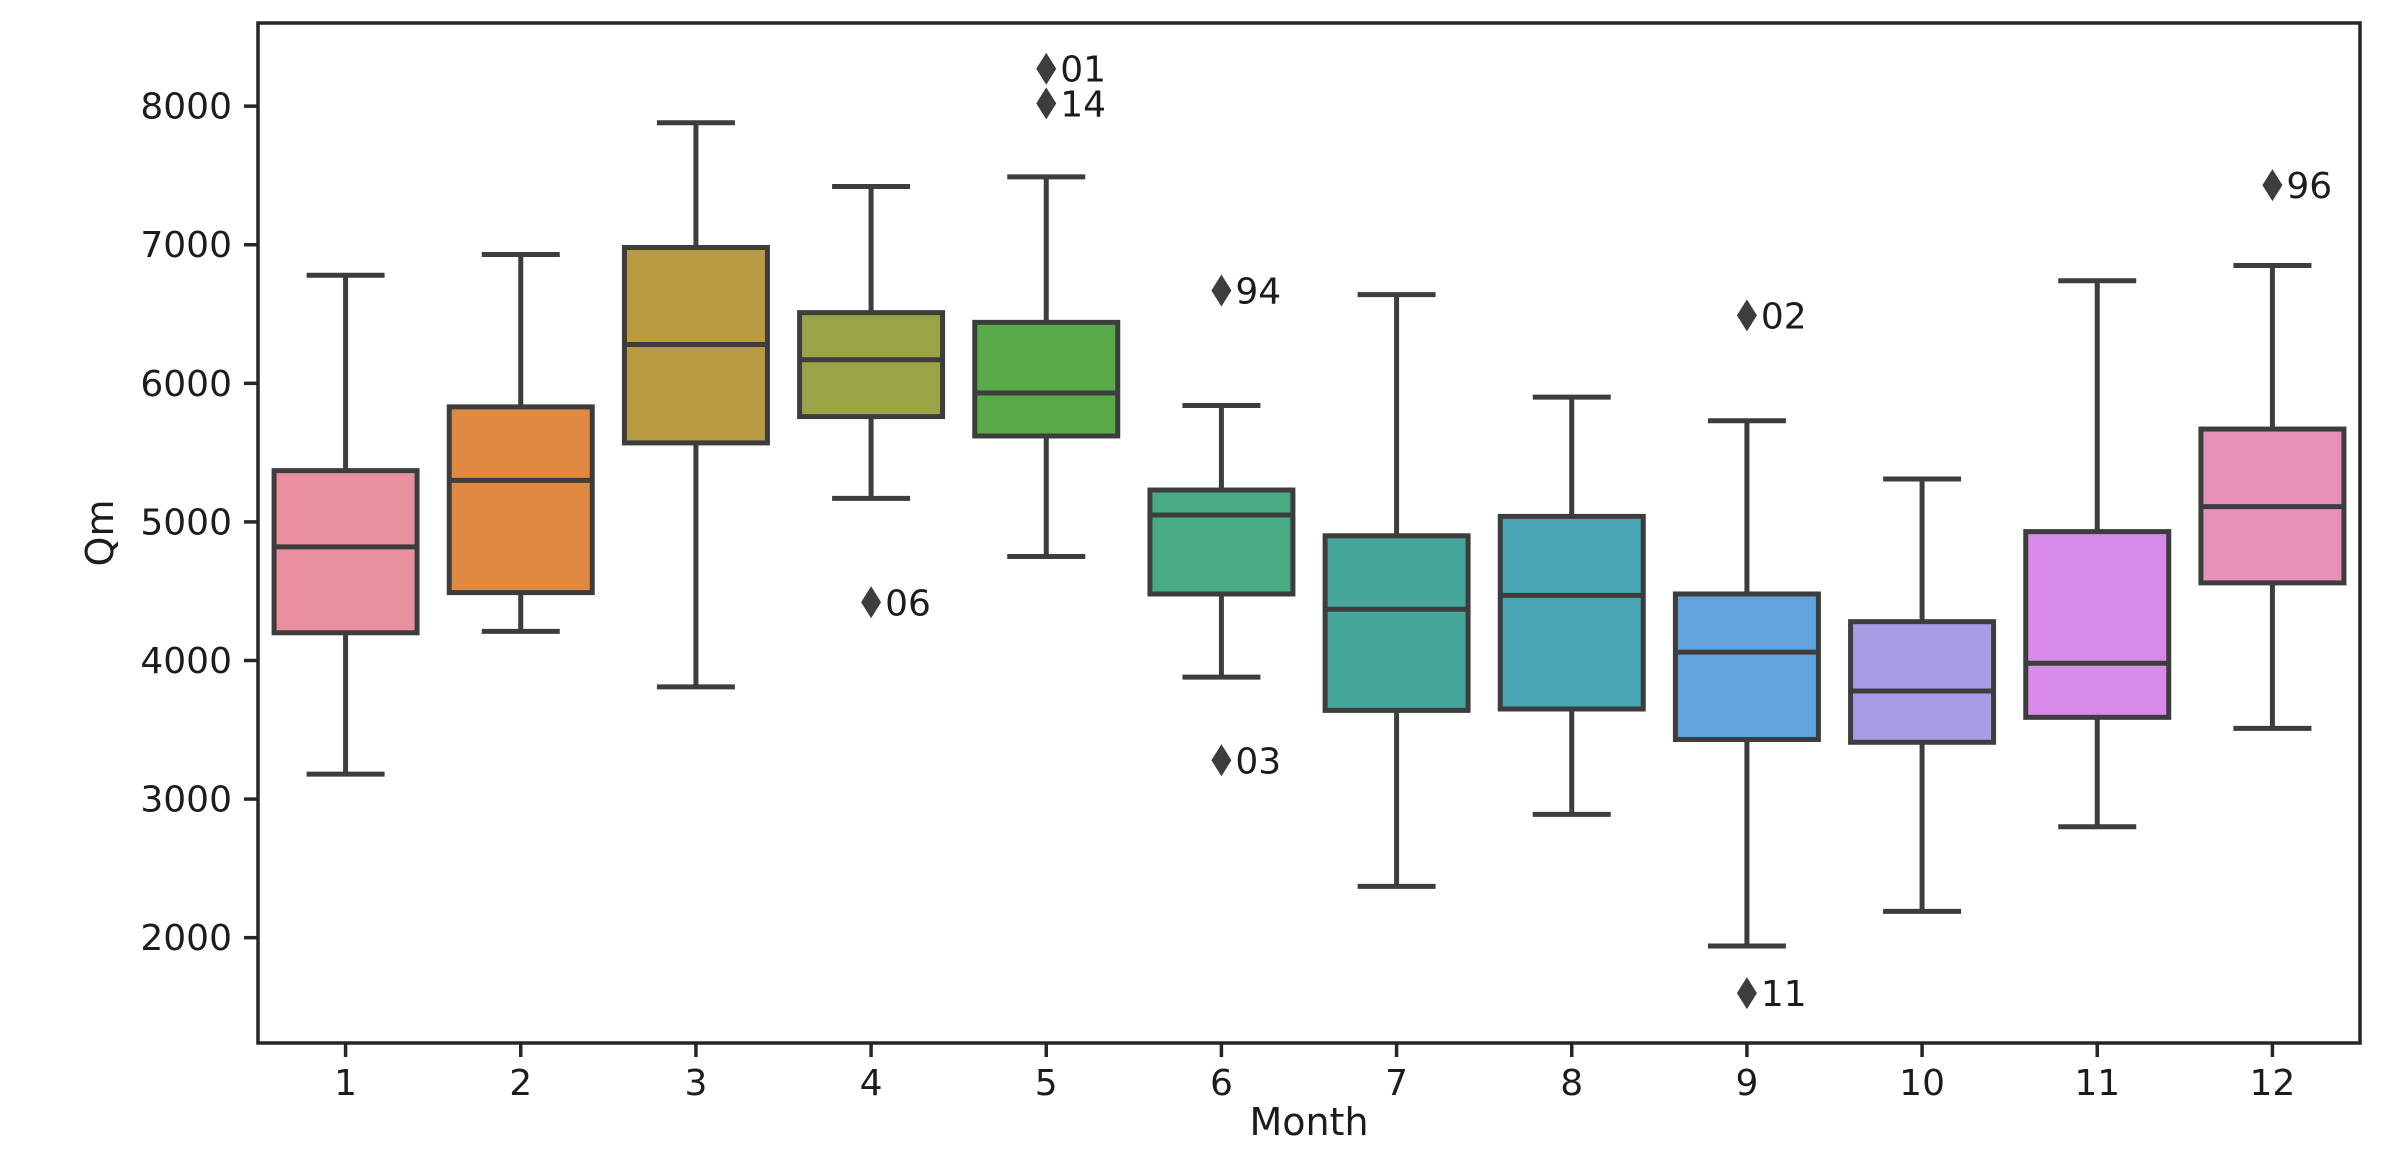 Image resolution: width=2390 pixels, height=1152 pixels. Describe the element at coordinates (100, 533) in the screenshot. I see `y-axis-title: Qm` at that location.